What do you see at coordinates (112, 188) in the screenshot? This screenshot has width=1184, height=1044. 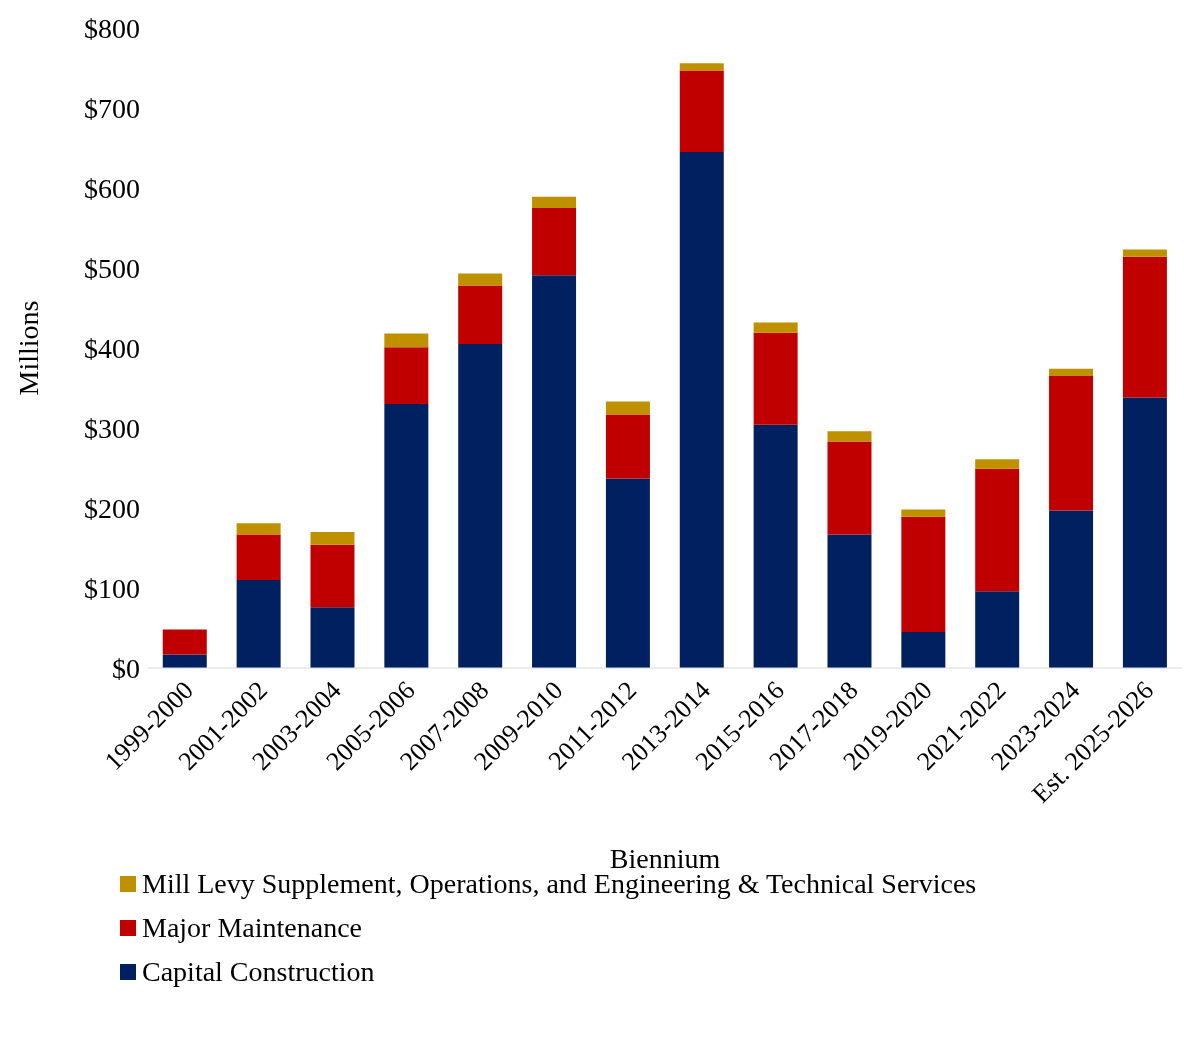 I see `y-tick-label: $600` at bounding box center [112, 188].